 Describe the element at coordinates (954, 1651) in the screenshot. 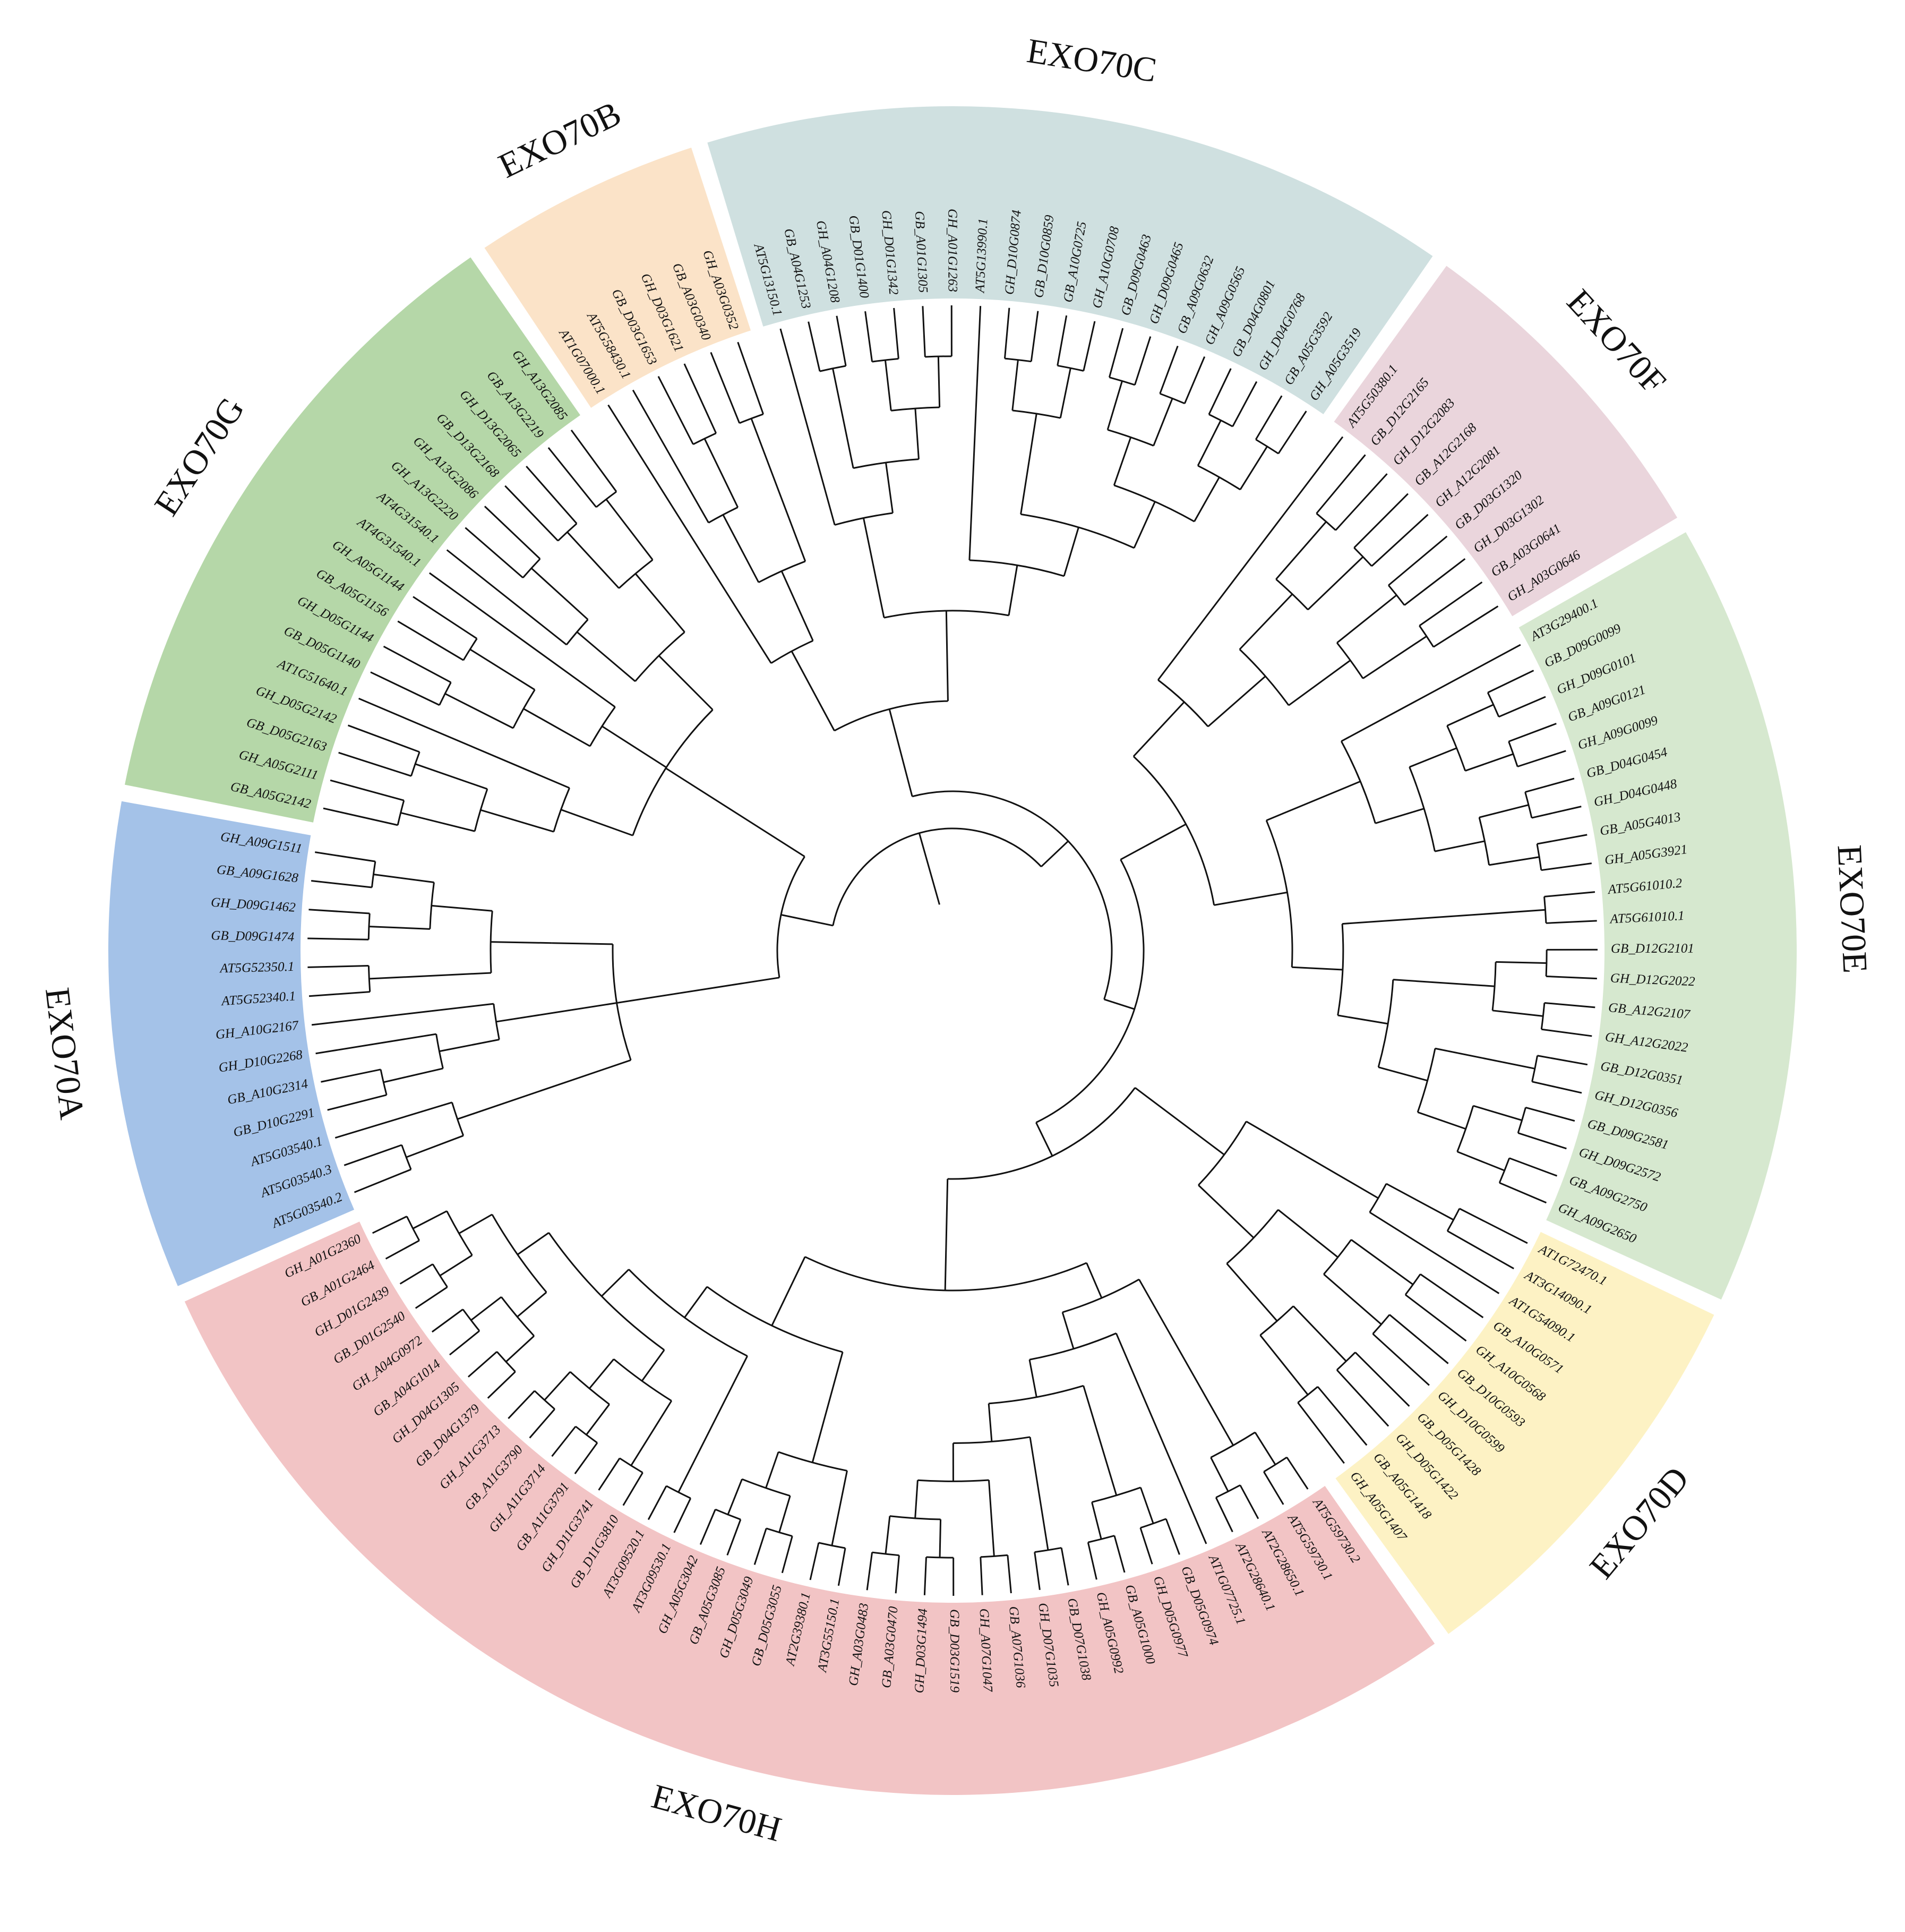

I see `leaf-label: GB_D03G1519` at that location.